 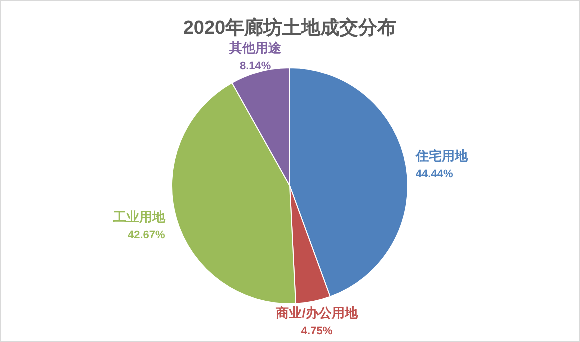 What do you see at coordinates (147, 236) in the screenshot?
I see `data-label: 42.67%` at bounding box center [147, 236].